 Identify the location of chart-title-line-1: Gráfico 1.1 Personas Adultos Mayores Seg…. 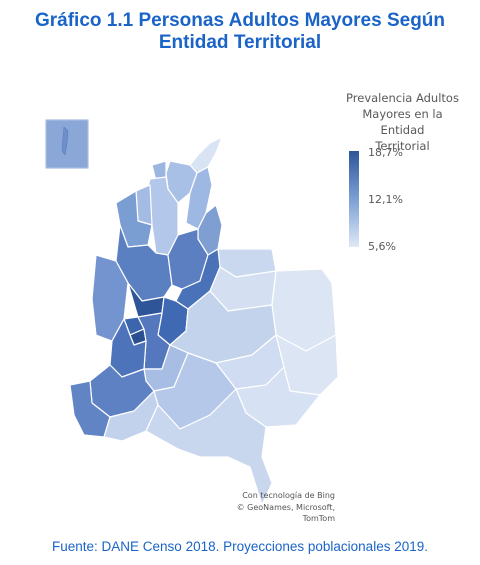
(240, 20).